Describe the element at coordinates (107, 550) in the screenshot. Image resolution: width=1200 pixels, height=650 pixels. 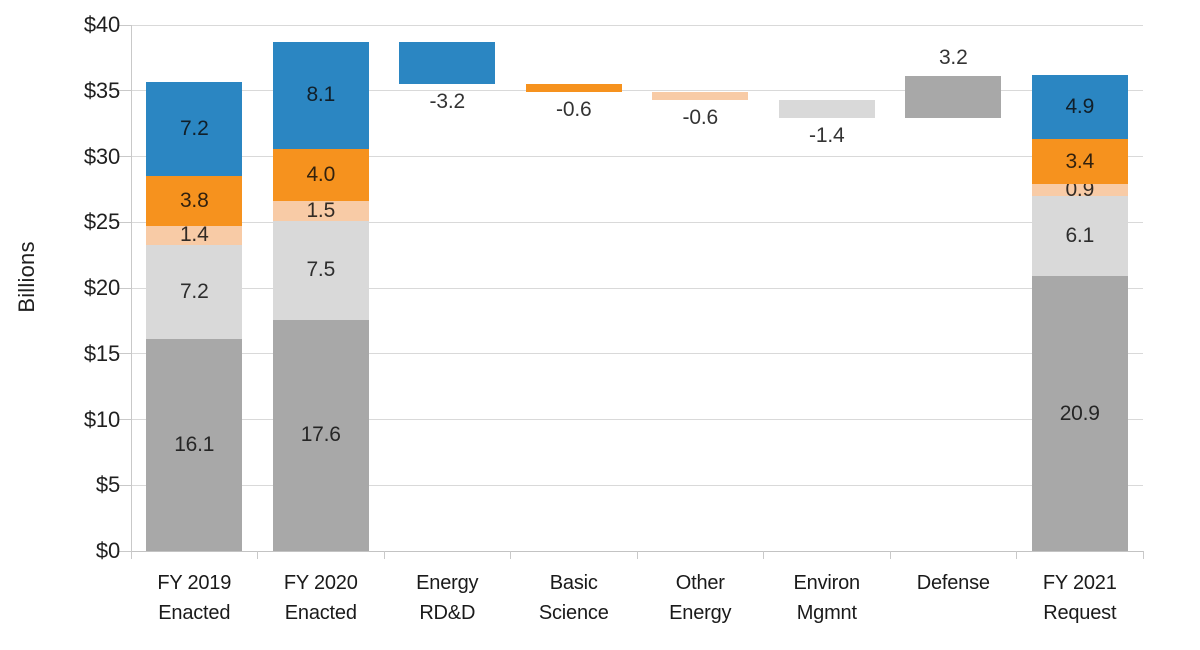
I see `y-tick-label: $0` at that location.